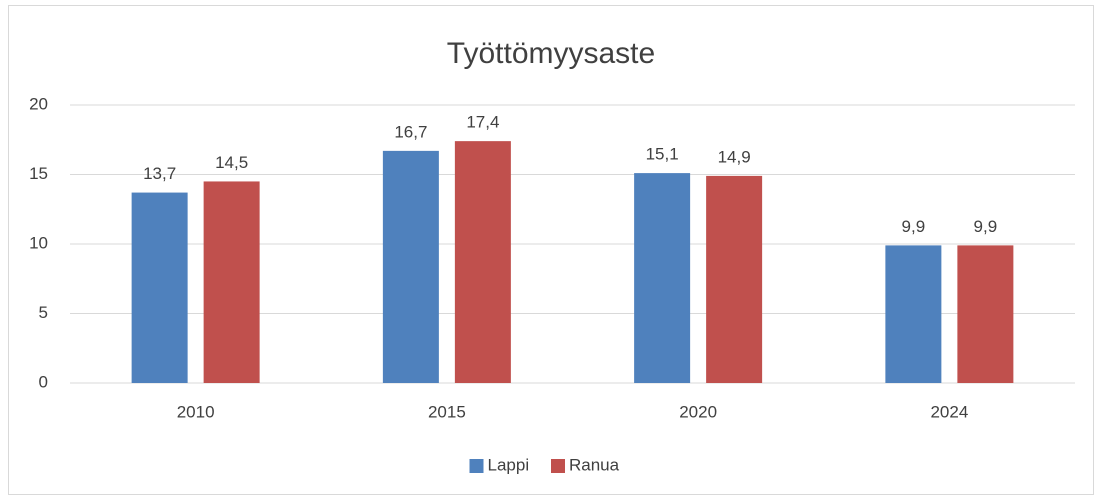 The image size is (1102, 503). What do you see at coordinates (231, 162) in the screenshot?
I see `data-label: 14,5` at bounding box center [231, 162].